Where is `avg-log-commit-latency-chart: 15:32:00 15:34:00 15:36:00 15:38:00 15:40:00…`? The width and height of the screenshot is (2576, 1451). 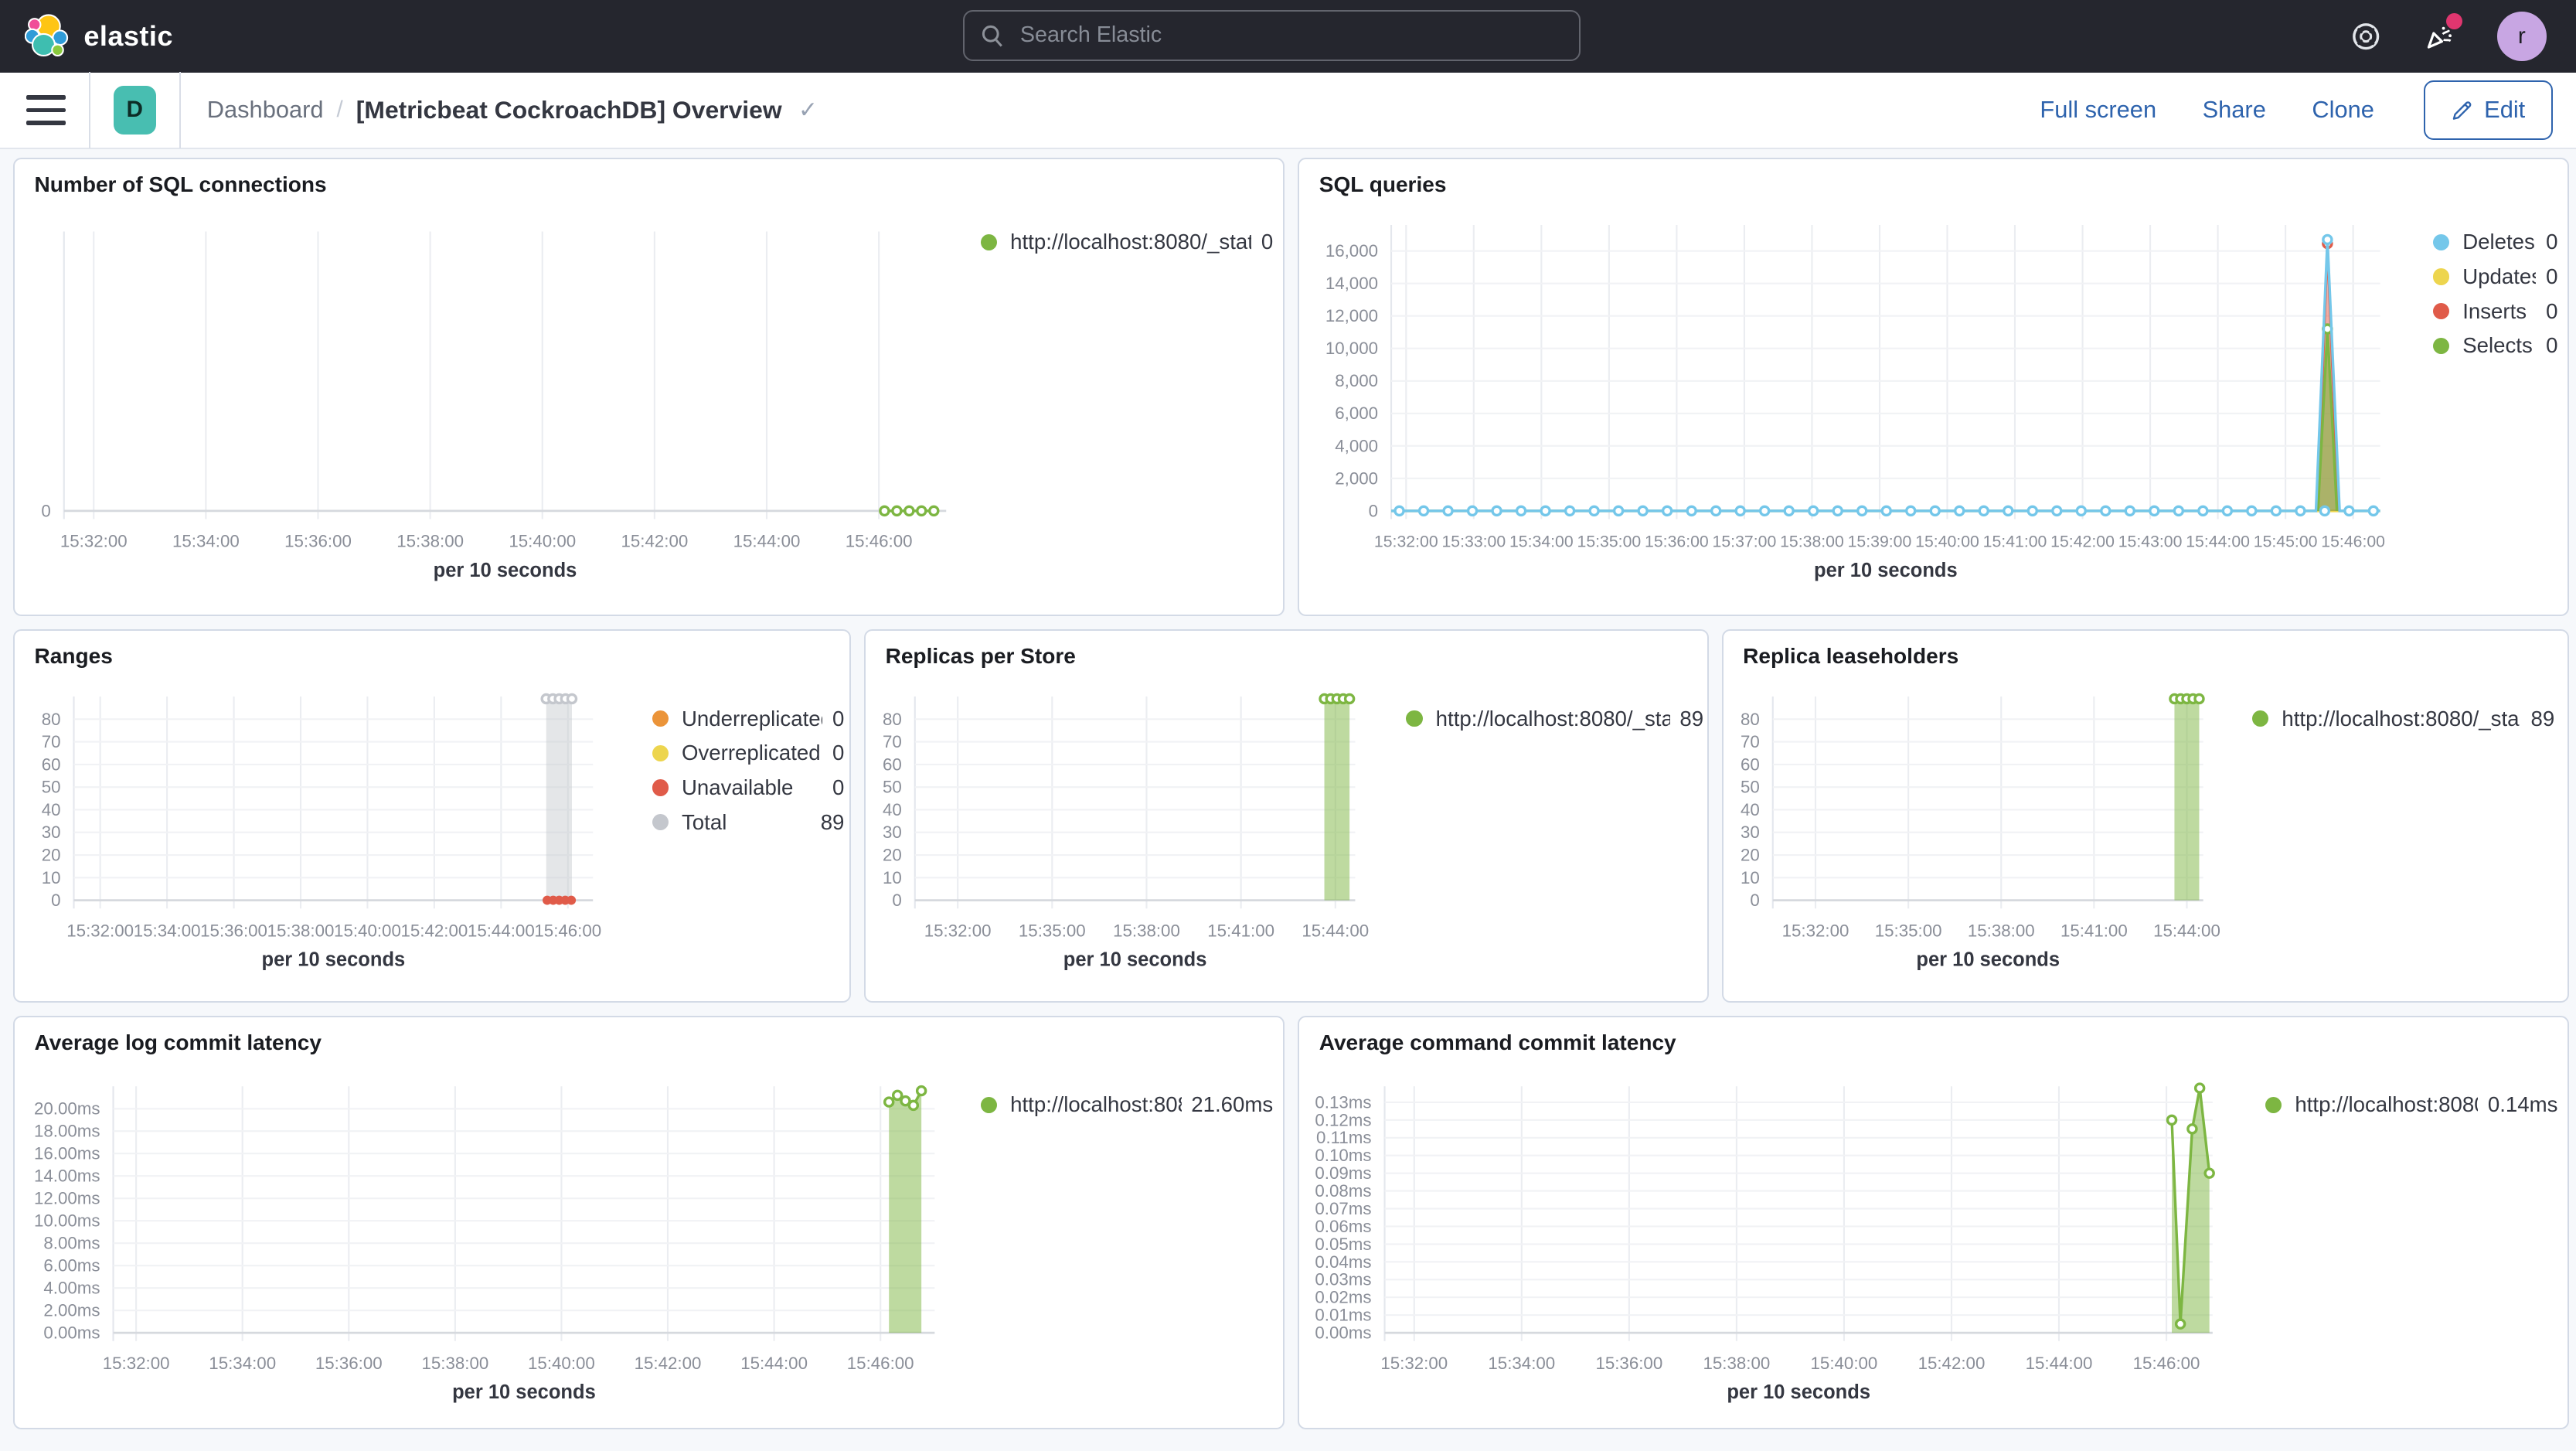
avg-log-commit-latency-chart: 15:32:00 15:34:00 15:36:00 15:38:00 15:40:00… is located at coordinates (650, 1224).